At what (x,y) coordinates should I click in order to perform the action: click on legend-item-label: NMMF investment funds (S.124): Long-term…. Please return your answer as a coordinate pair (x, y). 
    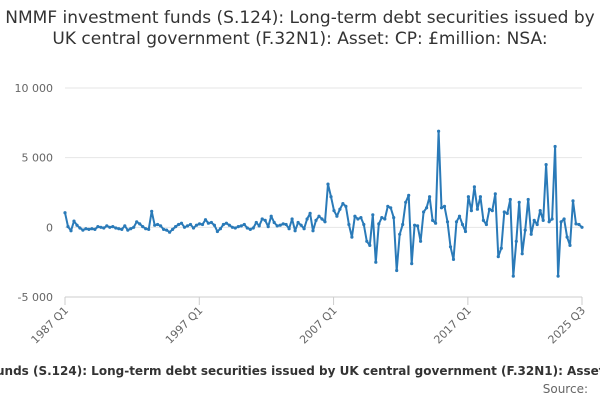
    Looking at the image, I should click on (300, 371).